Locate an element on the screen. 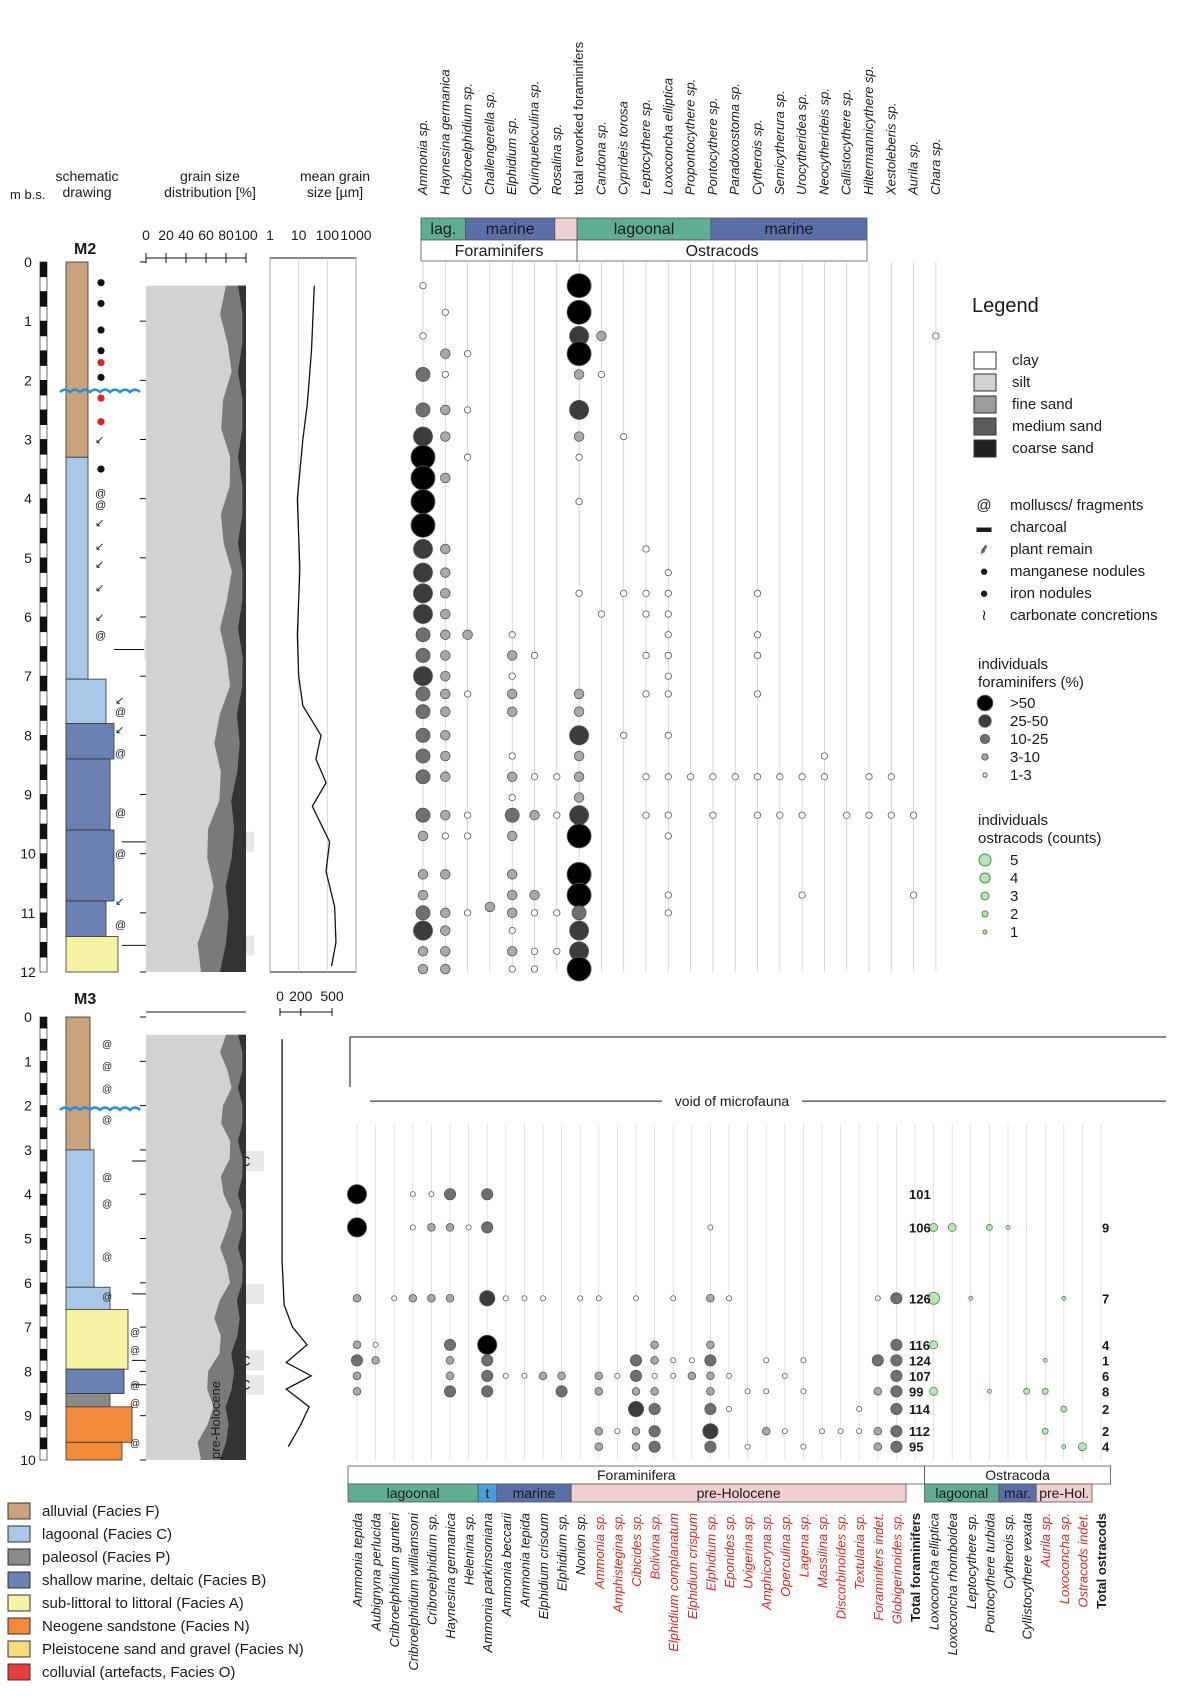 This screenshot has width=1184, height=1703. taxon-label: Foraminifers indet. is located at coordinates (878, 1567).